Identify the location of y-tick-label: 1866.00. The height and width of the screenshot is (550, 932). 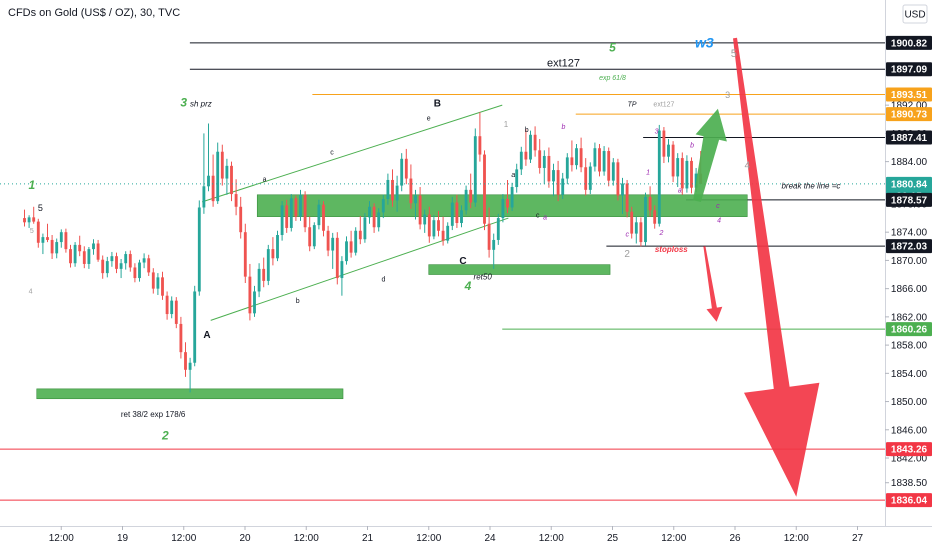
(909, 289).